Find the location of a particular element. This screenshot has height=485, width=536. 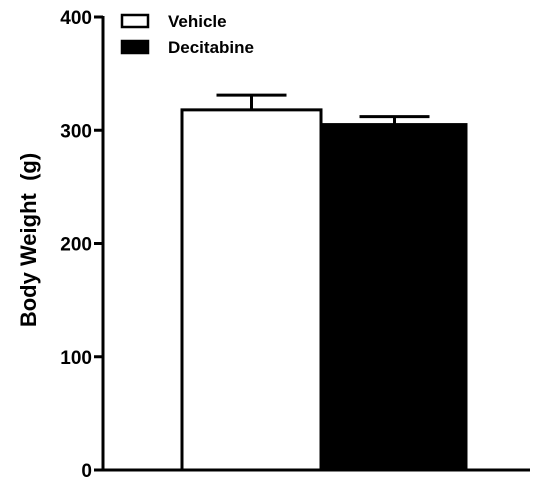

legend-label-vehicle: Vehicle is located at coordinates (197, 21).